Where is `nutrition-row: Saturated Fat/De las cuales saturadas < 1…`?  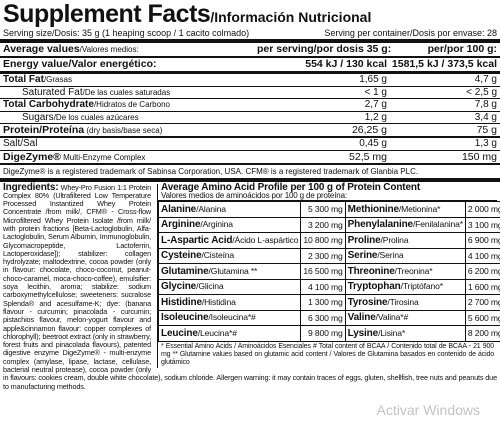 nutrition-row: Saturated Fat/De las cuales saturadas < 1… is located at coordinates (250, 93).